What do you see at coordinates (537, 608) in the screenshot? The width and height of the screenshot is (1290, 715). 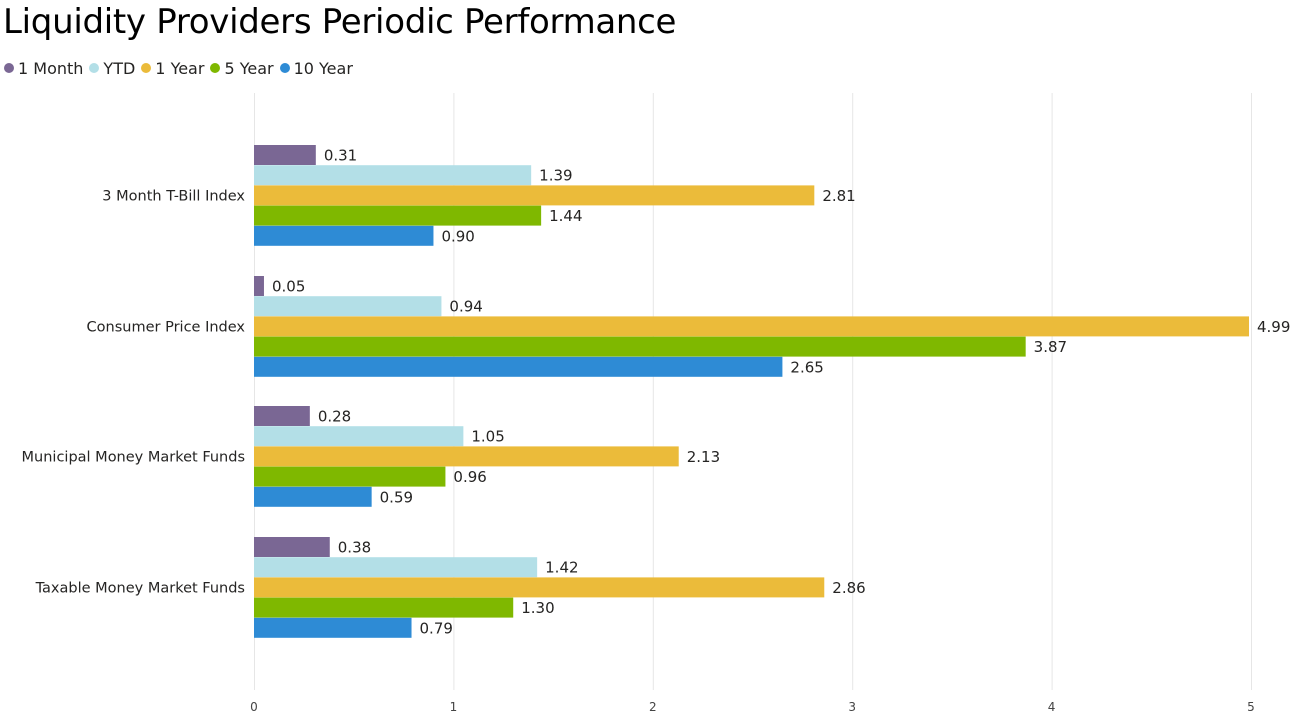 I see `data-label: 1.30` at bounding box center [537, 608].